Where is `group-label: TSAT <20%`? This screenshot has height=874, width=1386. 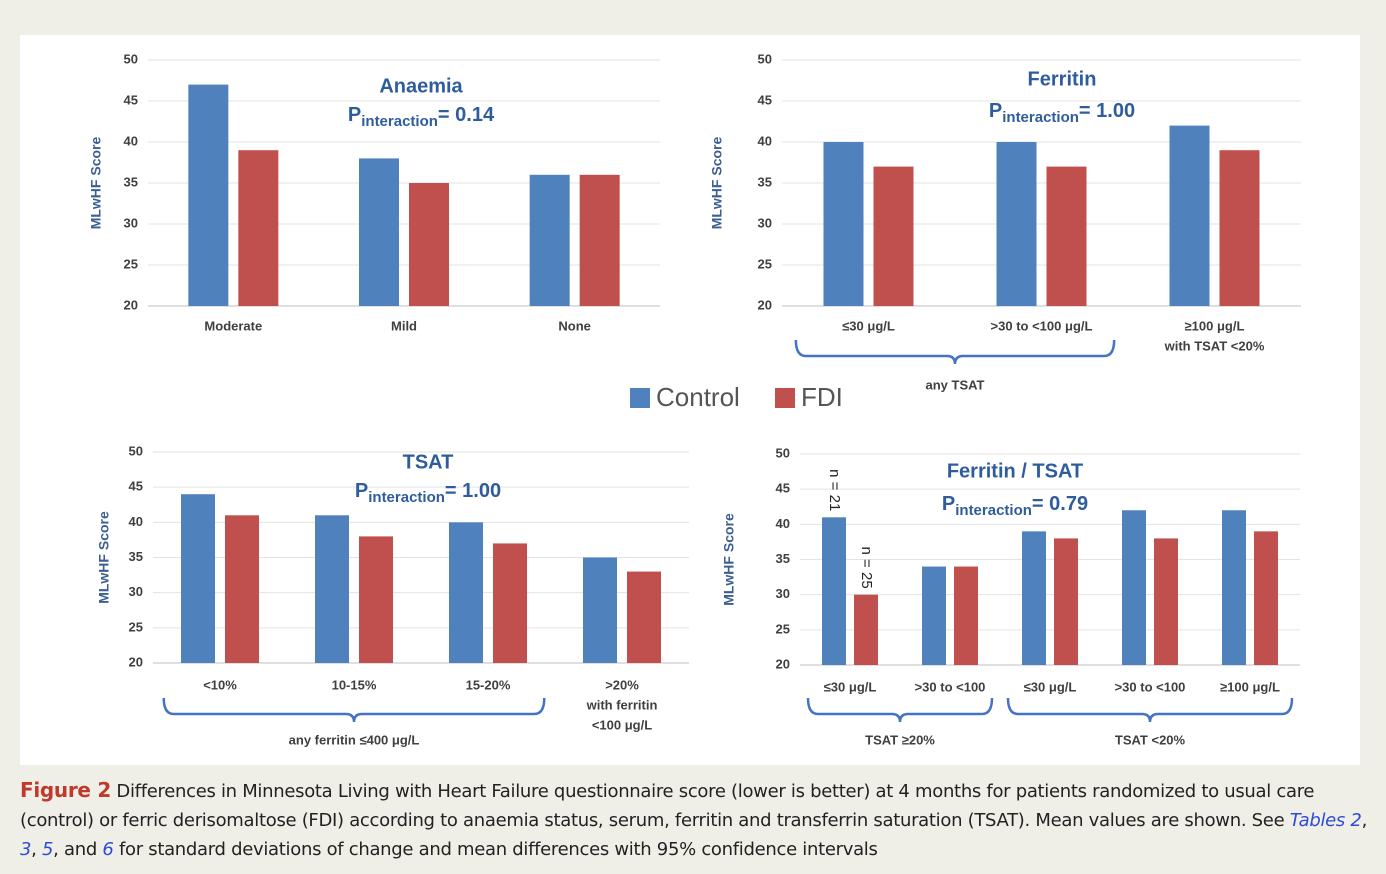
group-label: TSAT <20% is located at coordinates (1150, 739).